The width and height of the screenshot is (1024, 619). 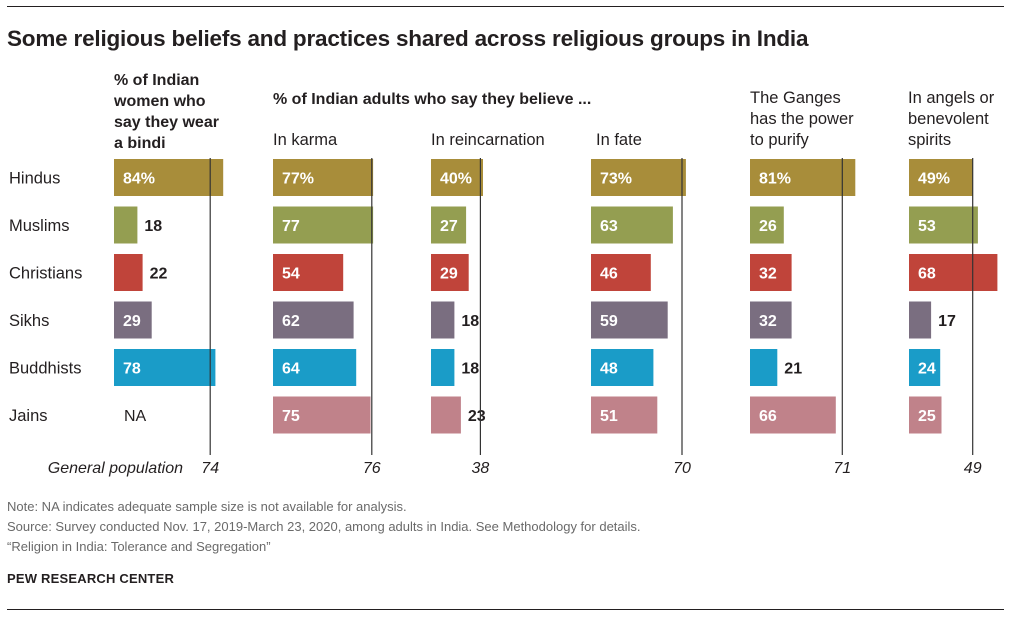 What do you see at coordinates (169, 177) in the screenshot?
I see `bar-p1-hindus` at bounding box center [169, 177].